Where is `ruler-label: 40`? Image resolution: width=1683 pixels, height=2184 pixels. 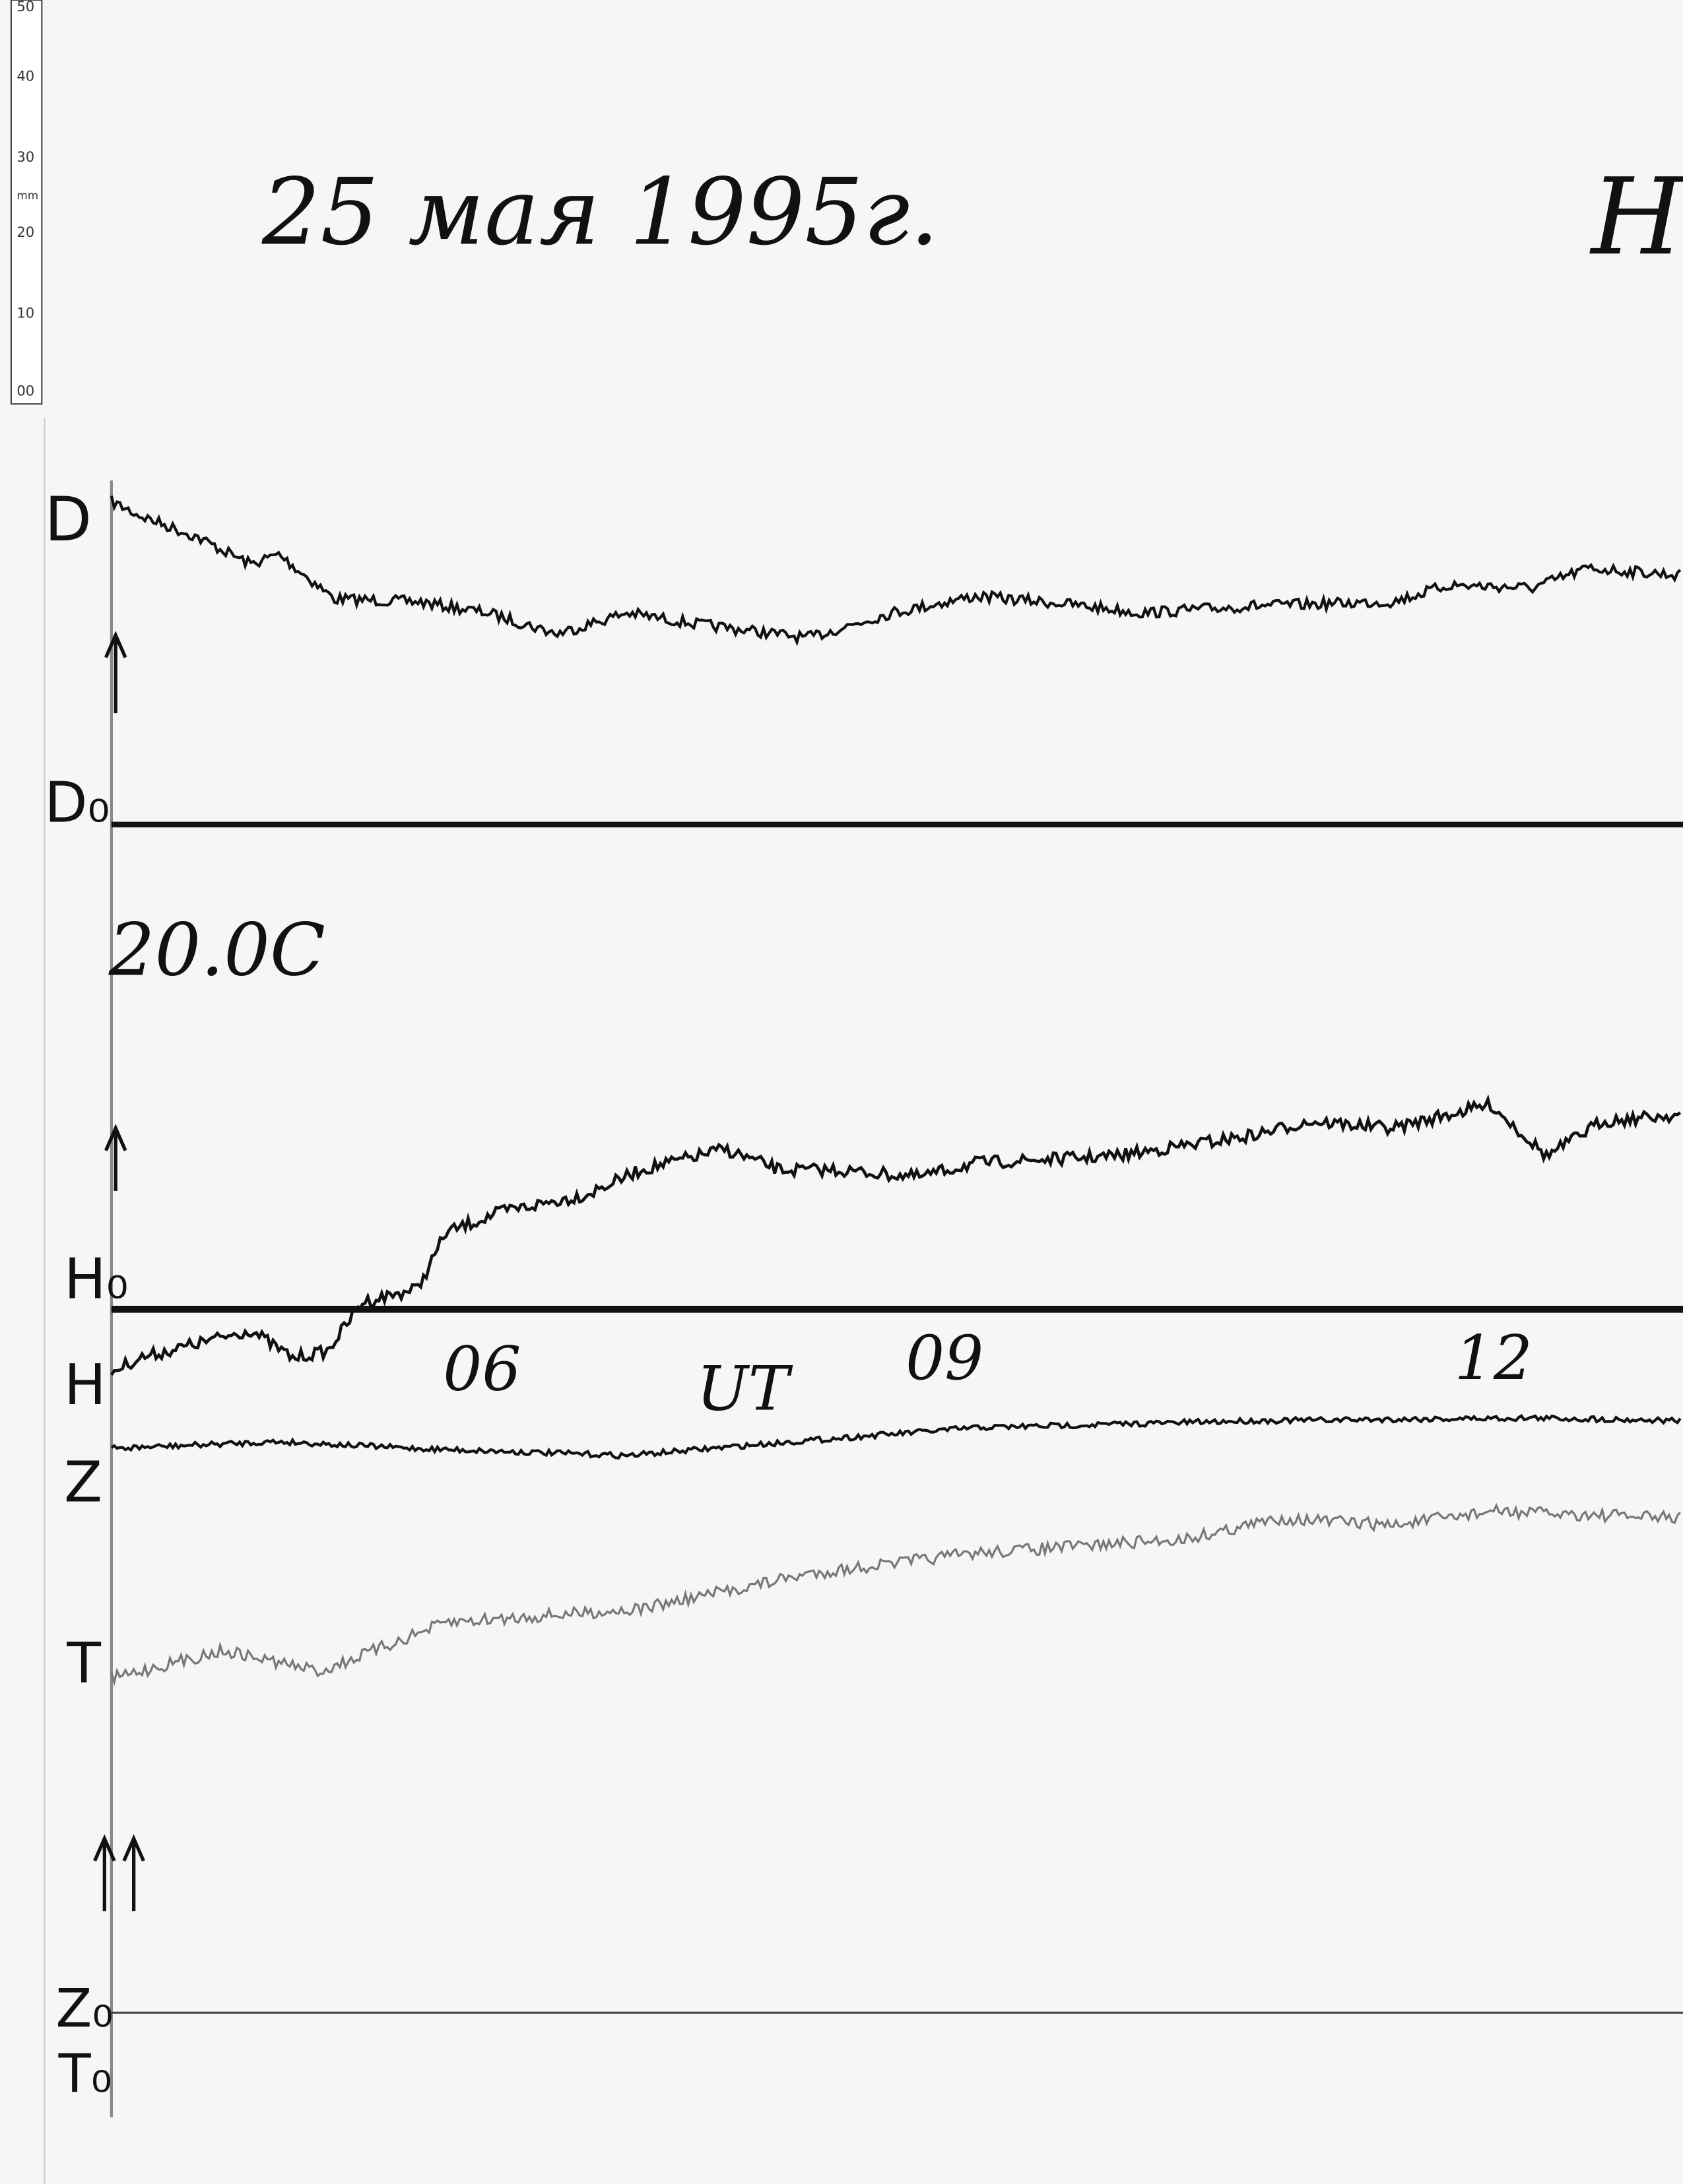 ruler-label: 40 is located at coordinates (25, 75).